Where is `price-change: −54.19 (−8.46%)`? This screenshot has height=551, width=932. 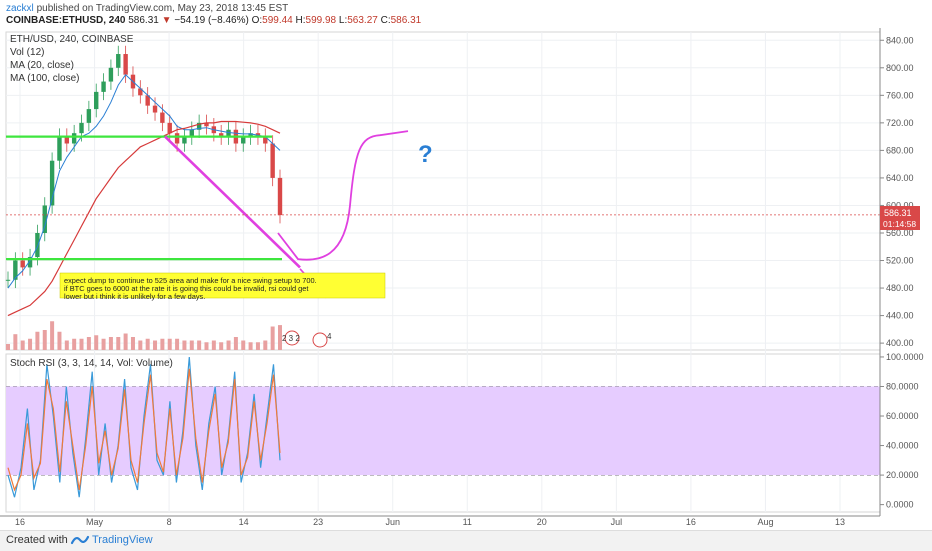 price-change: −54.19 (−8.46%) is located at coordinates (211, 20).